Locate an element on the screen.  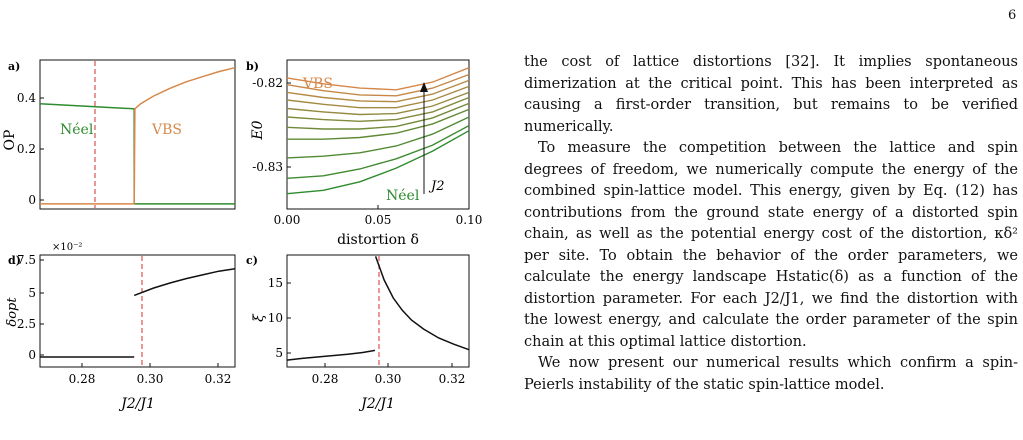
panel-d-ytick-2: 2.5 is located at coordinates (26, 324).